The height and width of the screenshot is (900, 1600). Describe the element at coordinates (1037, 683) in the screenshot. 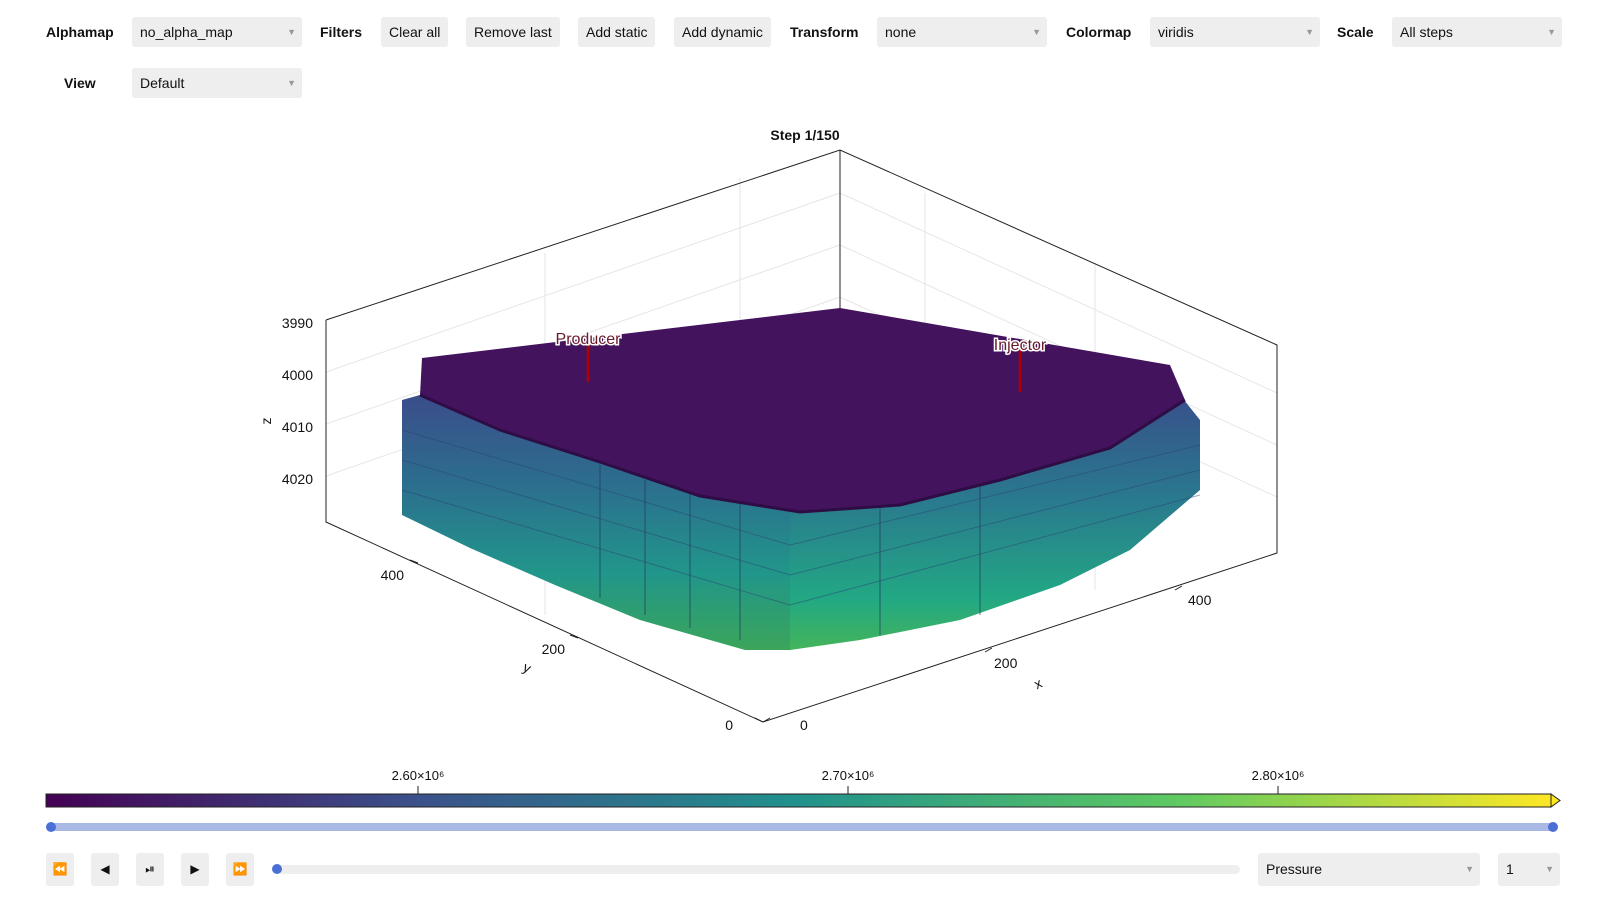

I see `x-axis-label: x` at that location.